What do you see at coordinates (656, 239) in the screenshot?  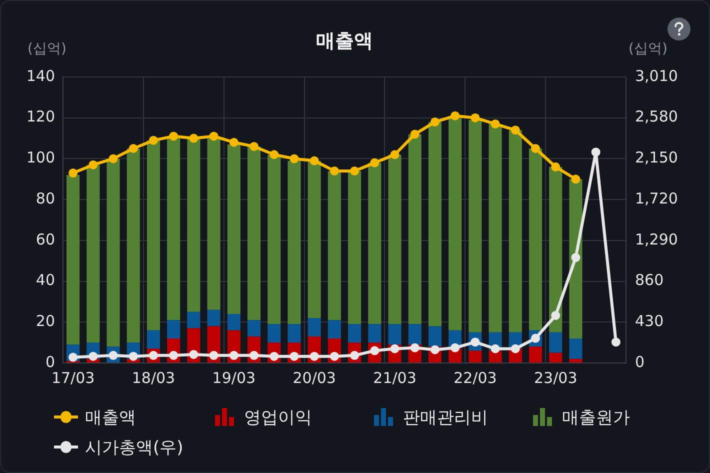 I see `y2-tick-label: 1,290` at bounding box center [656, 239].